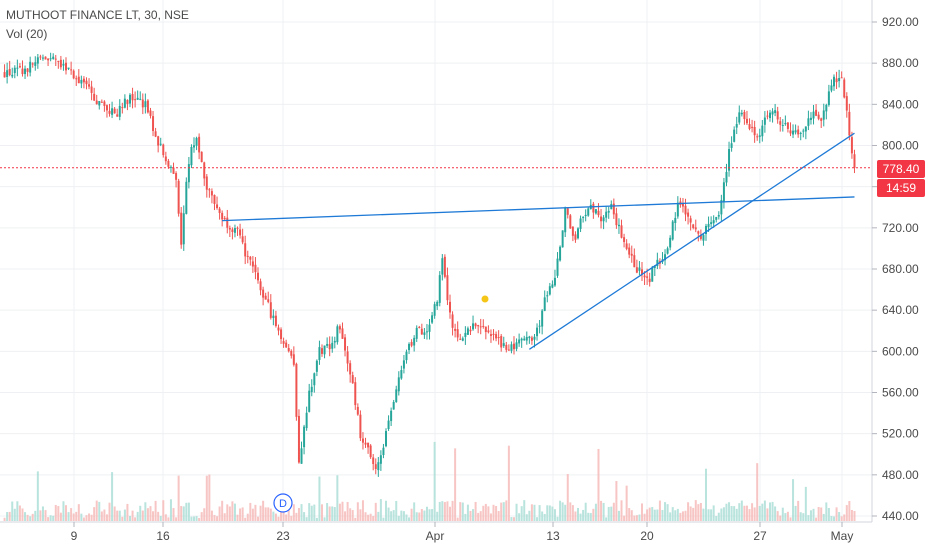  Describe the element at coordinates (27, 34) in the screenshot. I see `volume-indicator-label: Vol (20)` at that location.